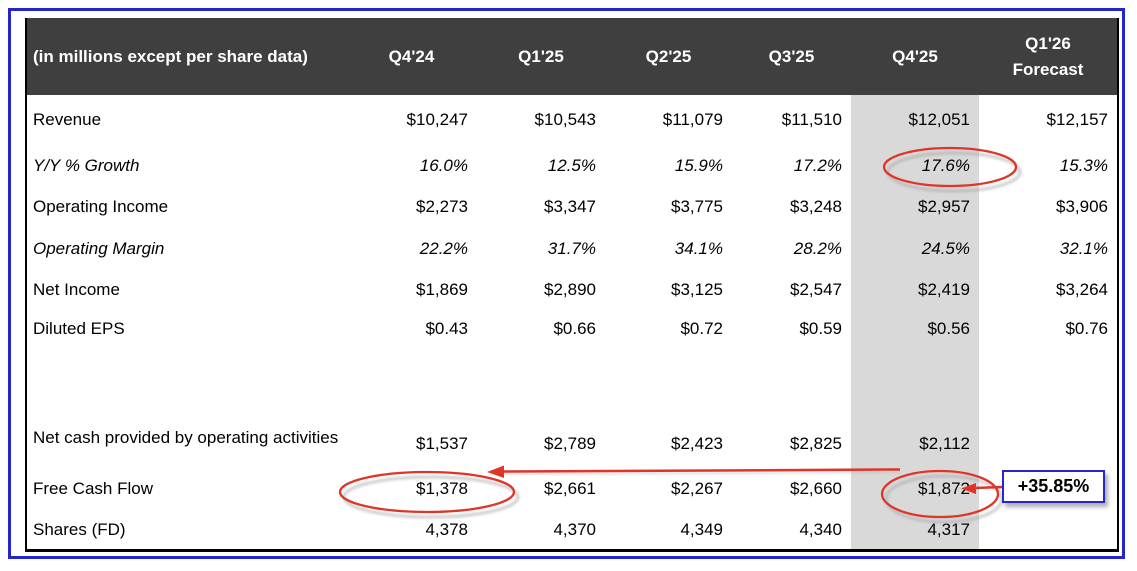 The image size is (1137, 571). I want to click on cell: 32.1%, so click(1083, 248).